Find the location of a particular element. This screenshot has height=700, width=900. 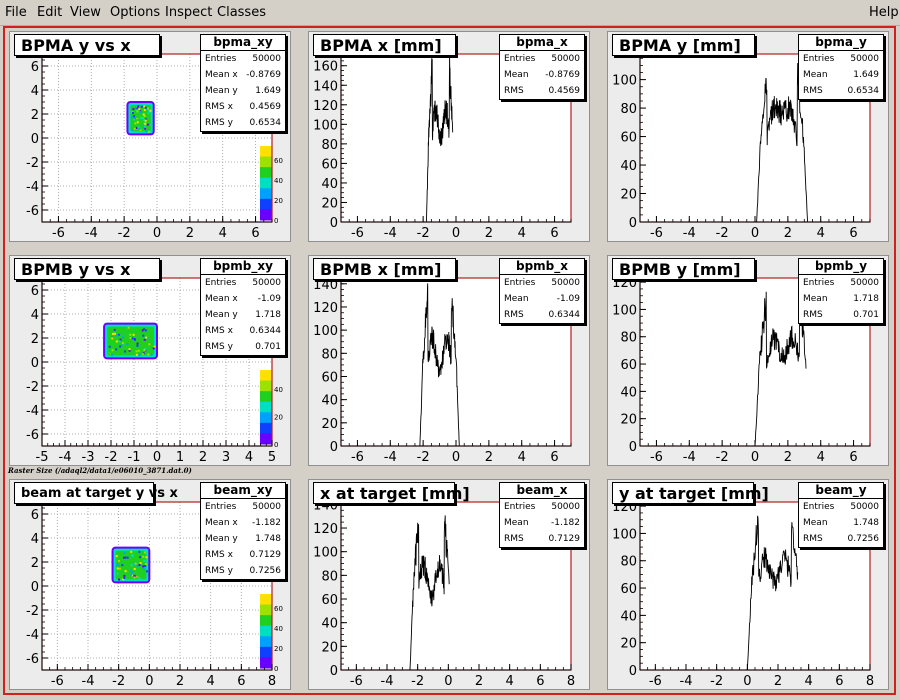

stats-box: bpmb_y Entries 50000 Mean 1.718 RMS 0.701 is located at coordinates (841, 291).